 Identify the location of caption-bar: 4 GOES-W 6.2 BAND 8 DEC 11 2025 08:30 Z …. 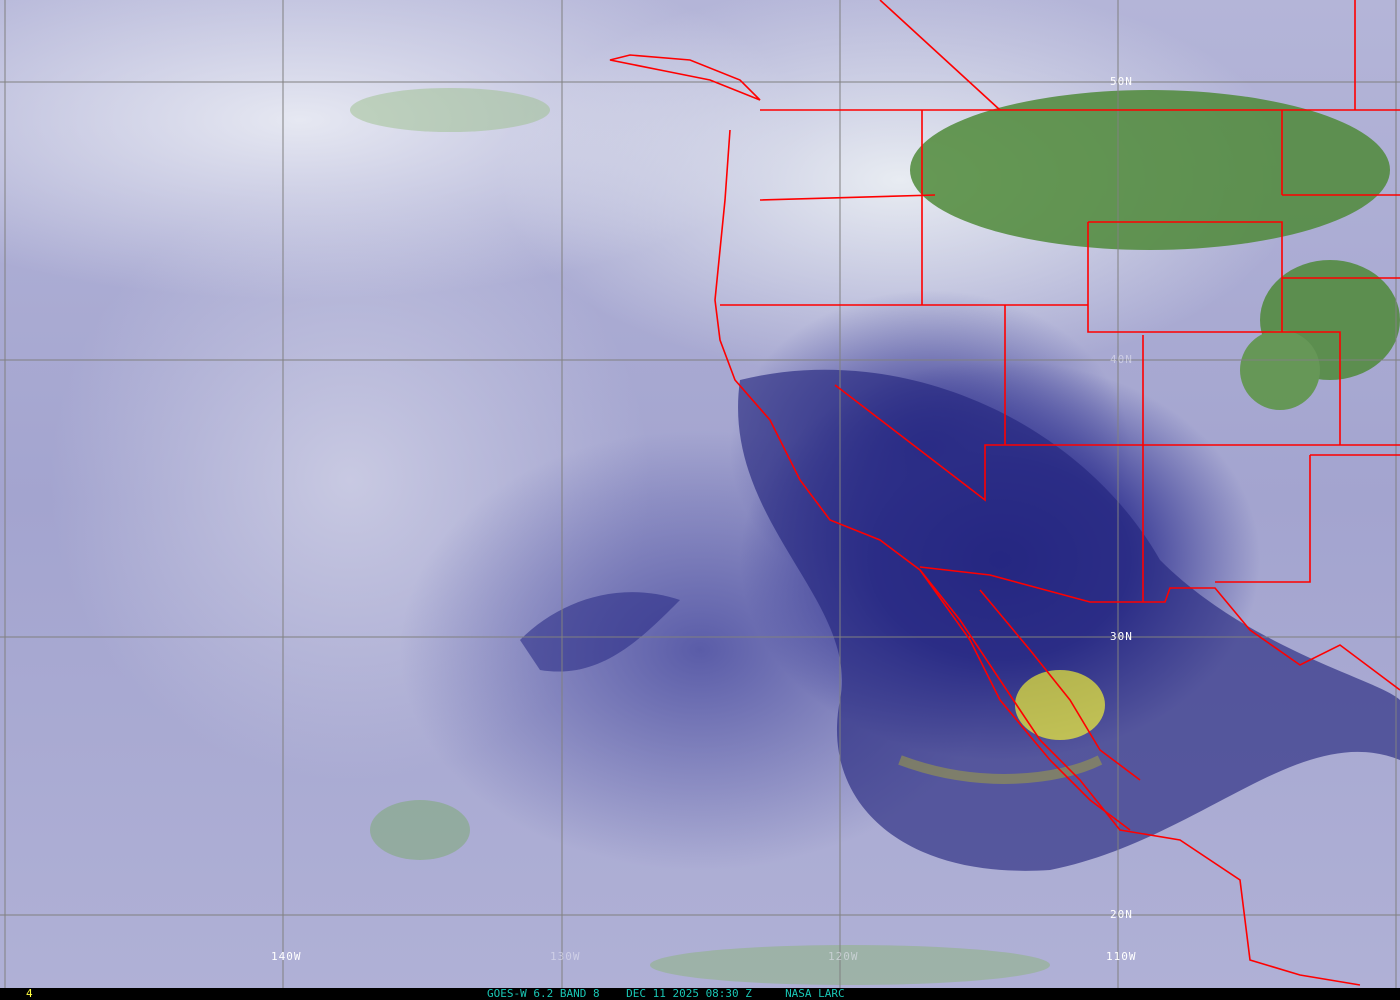
(700, 994).